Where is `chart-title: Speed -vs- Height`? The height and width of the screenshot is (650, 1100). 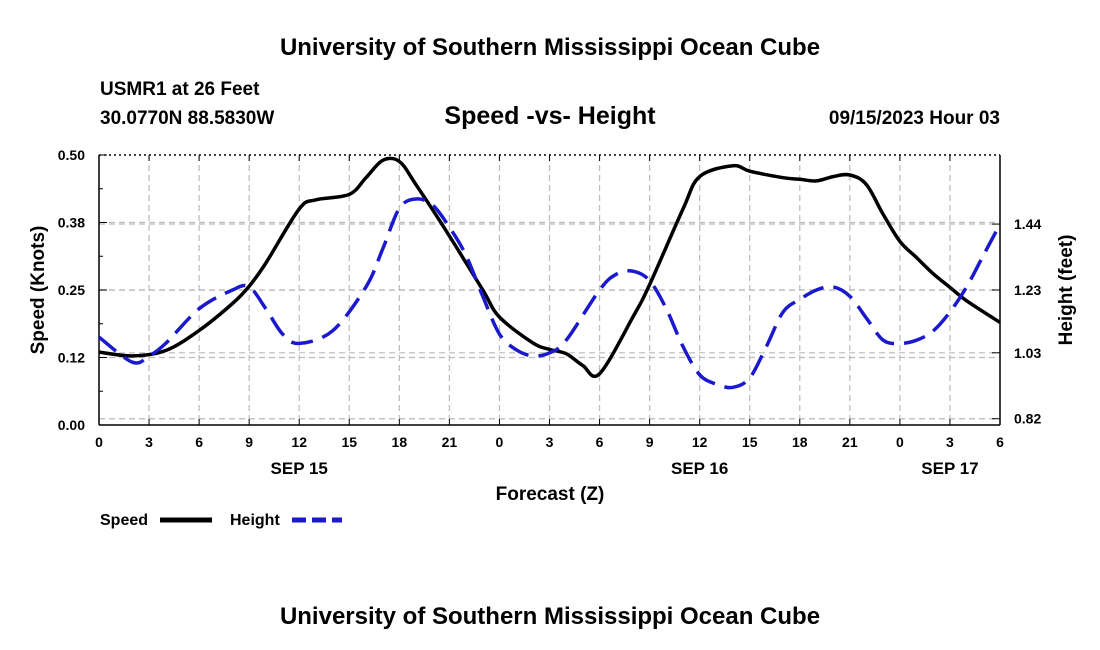 chart-title: Speed -vs- Height is located at coordinates (550, 116).